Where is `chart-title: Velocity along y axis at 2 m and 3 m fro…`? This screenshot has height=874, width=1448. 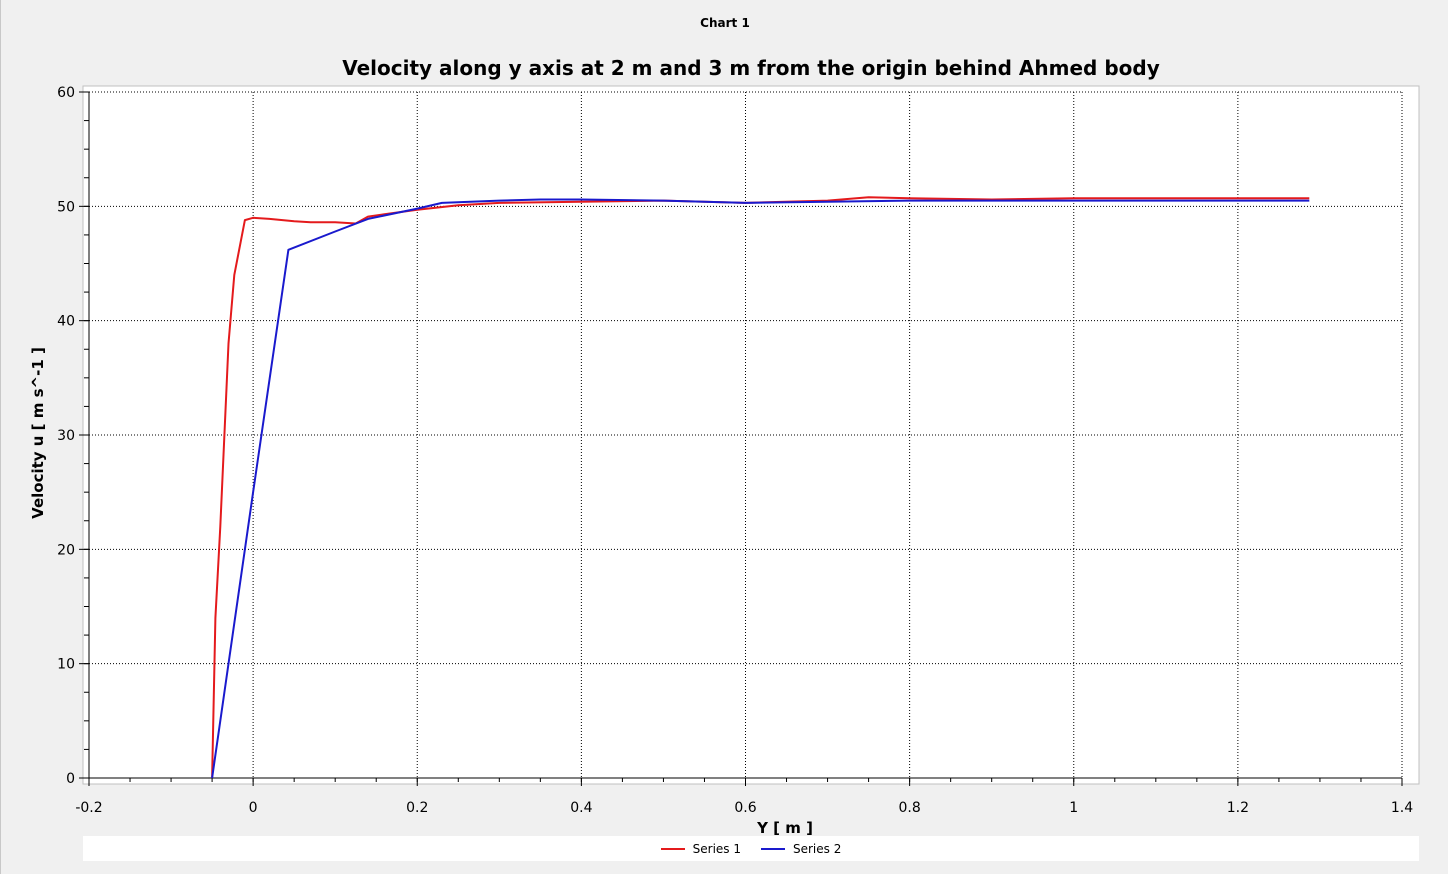 chart-title: Velocity along y axis at 2 m and 3 m fro… is located at coordinates (751, 68).